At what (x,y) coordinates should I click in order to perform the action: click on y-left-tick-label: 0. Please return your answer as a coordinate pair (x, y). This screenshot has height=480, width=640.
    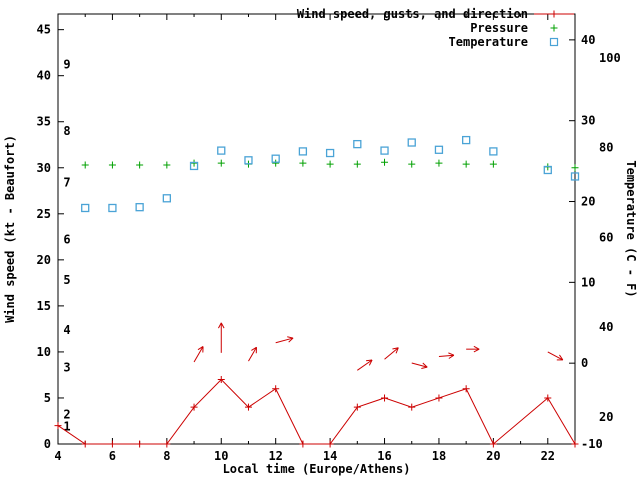
    Looking at the image, I should click on (47, 444).